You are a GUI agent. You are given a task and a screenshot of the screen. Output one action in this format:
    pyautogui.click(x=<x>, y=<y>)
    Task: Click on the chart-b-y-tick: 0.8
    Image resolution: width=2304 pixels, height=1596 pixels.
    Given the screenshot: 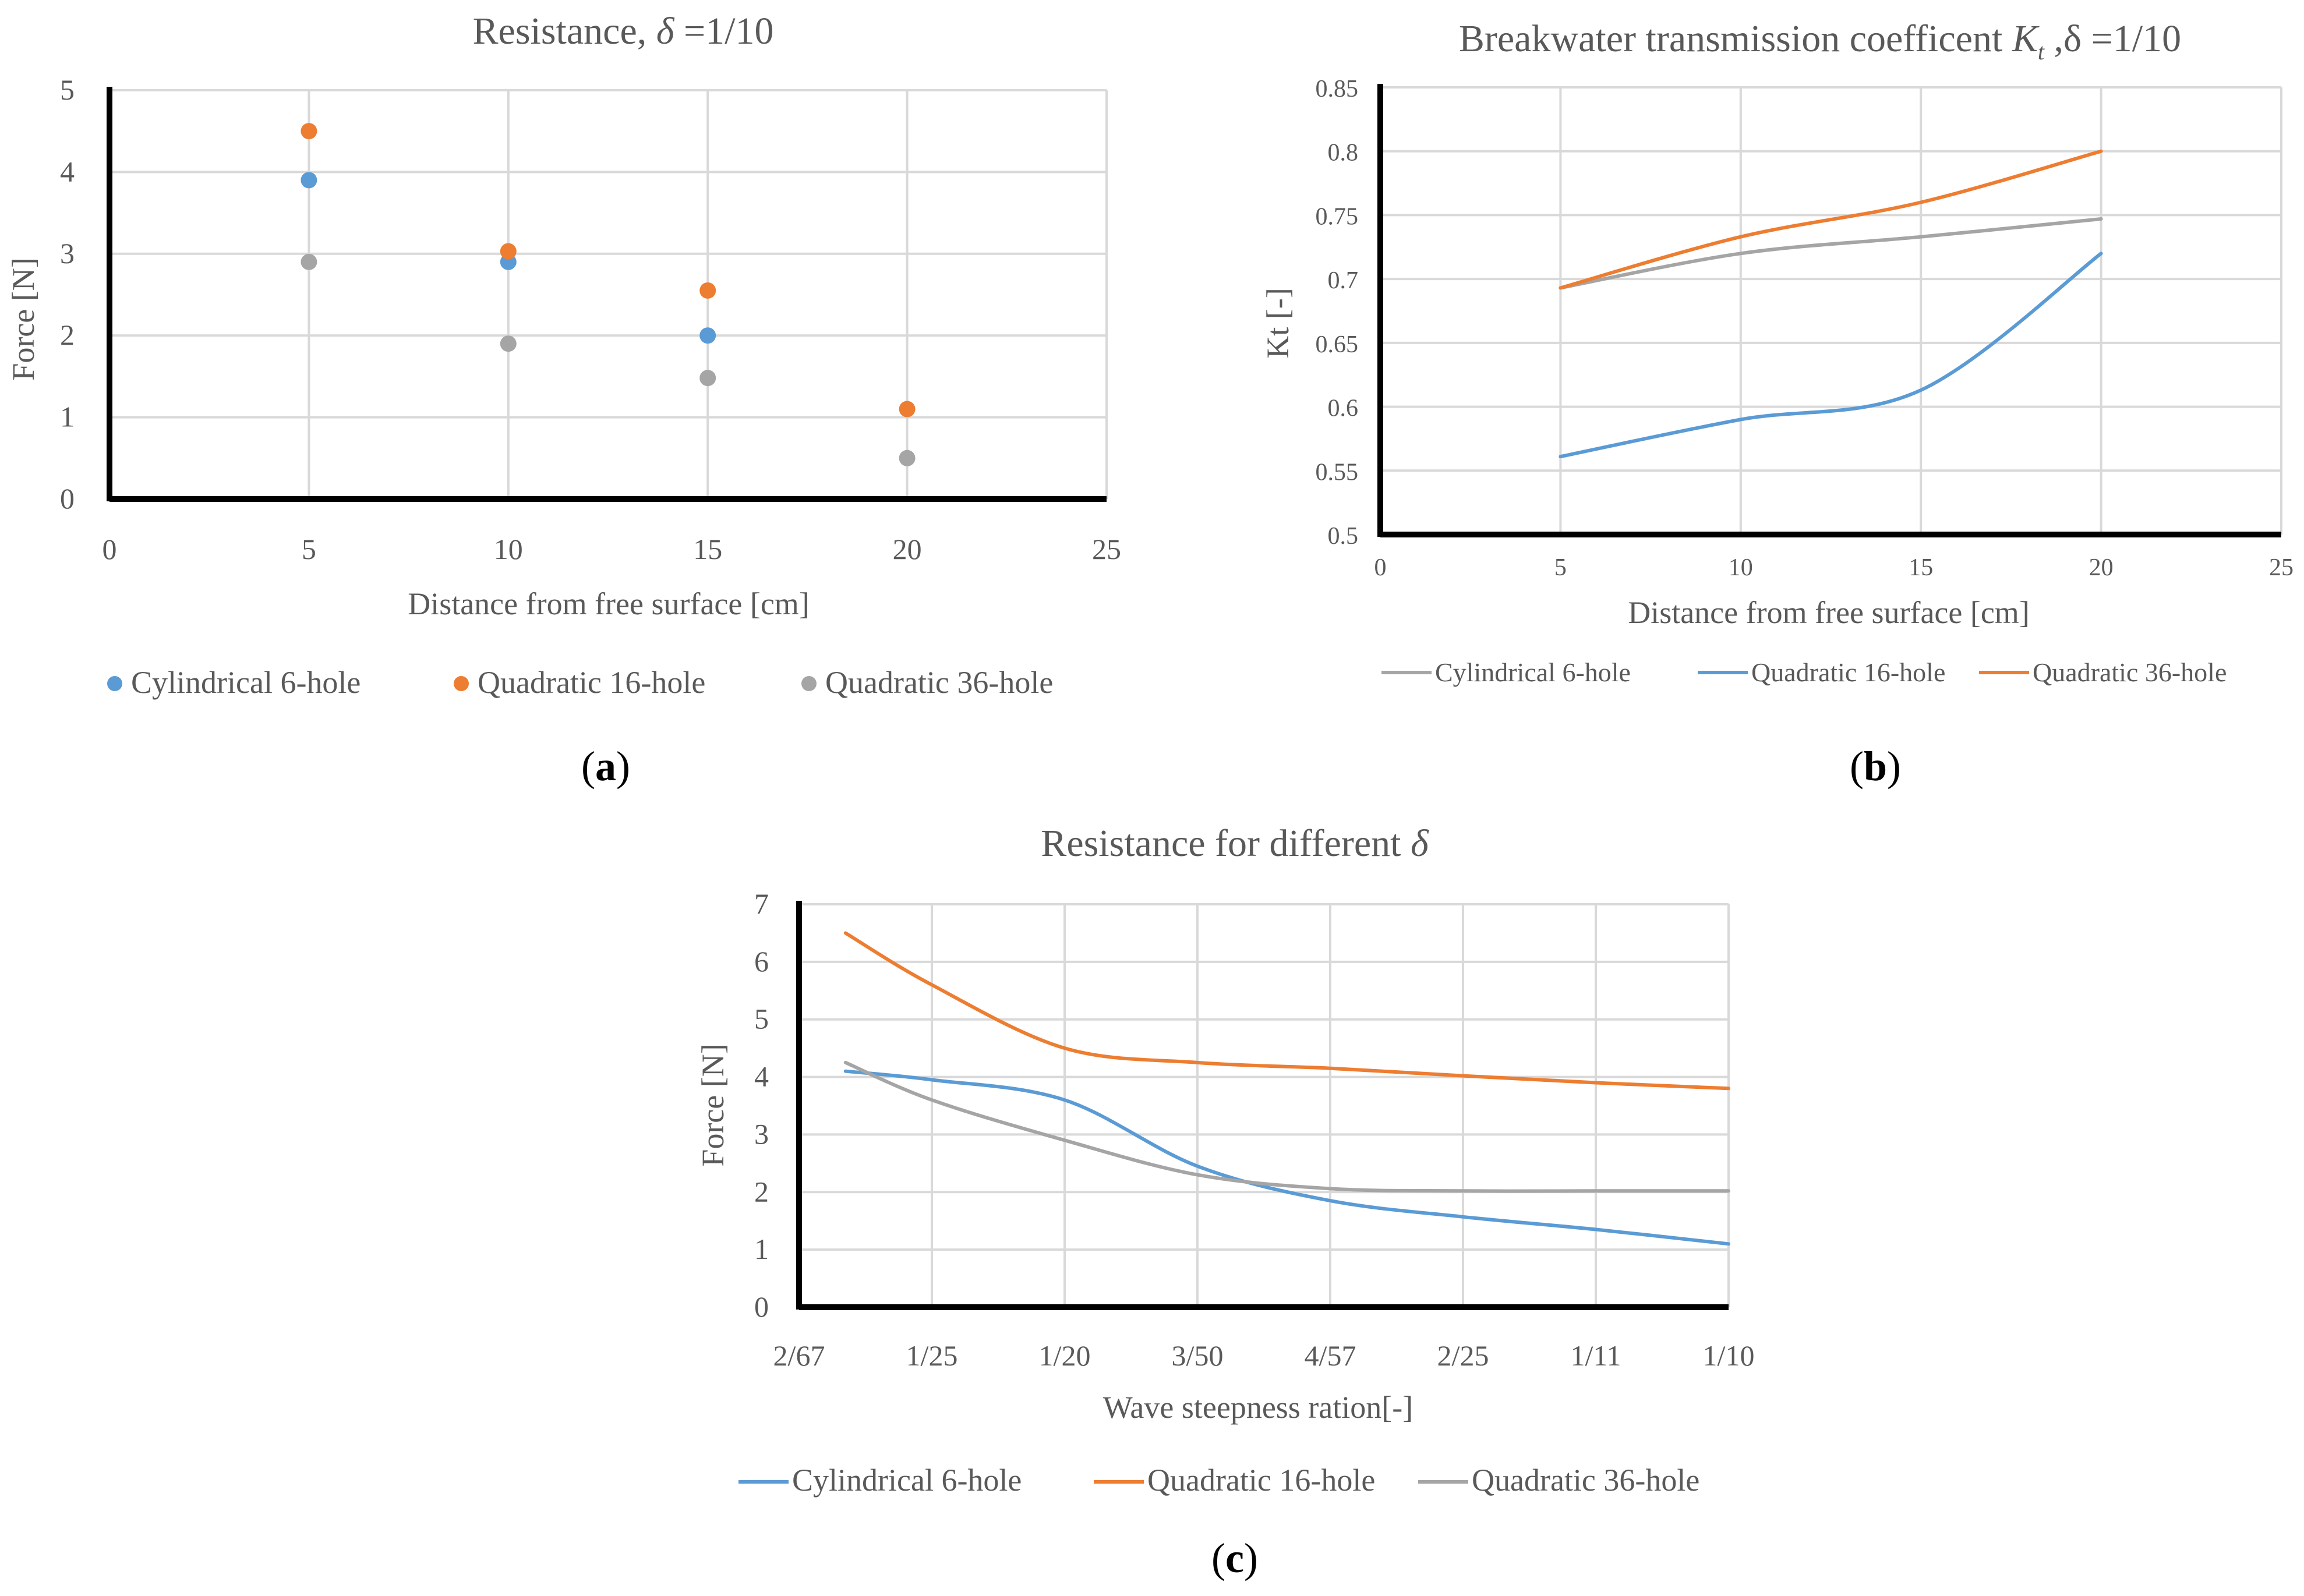 What is the action you would take?
    pyautogui.click(x=1343, y=154)
    